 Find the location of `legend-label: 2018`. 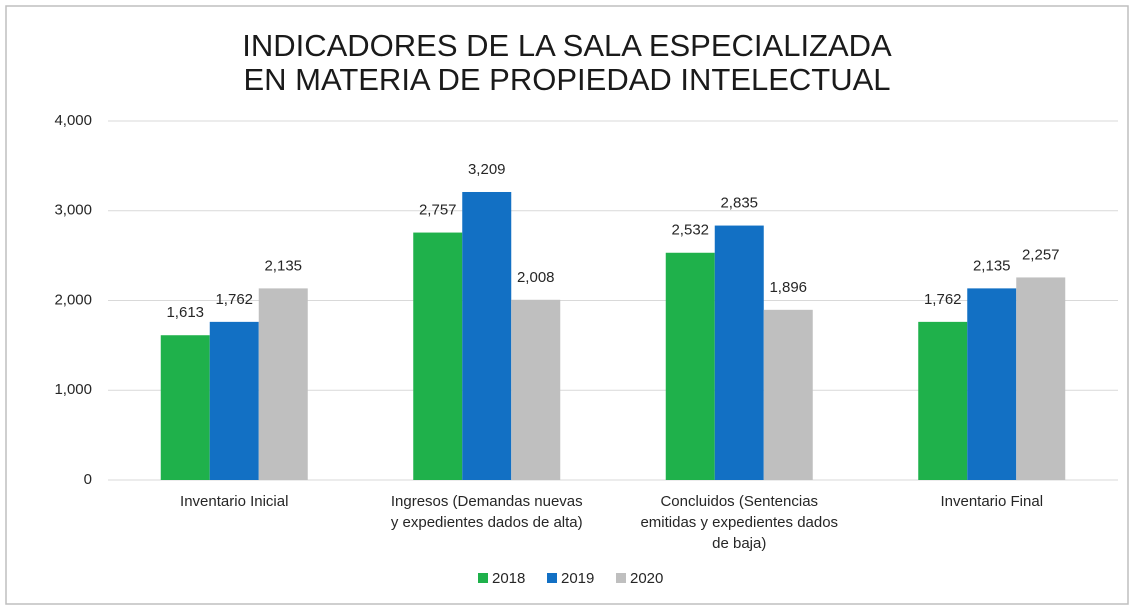

legend-label: 2018 is located at coordinates (508, 578).